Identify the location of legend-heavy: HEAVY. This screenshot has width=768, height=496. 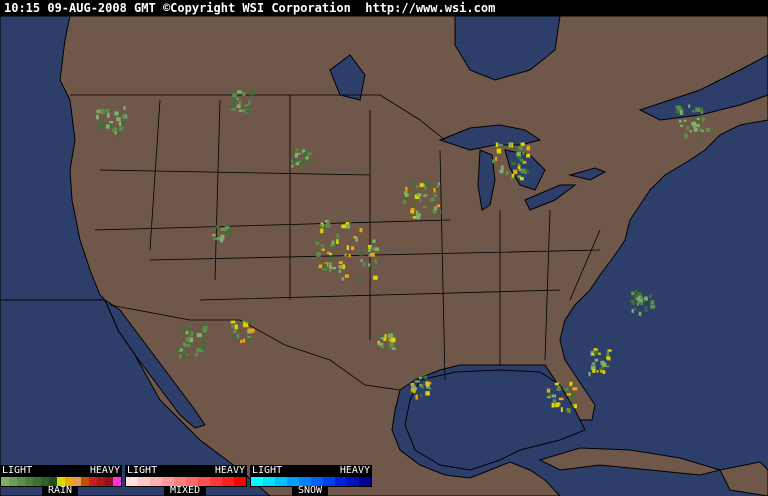
(229, 470).